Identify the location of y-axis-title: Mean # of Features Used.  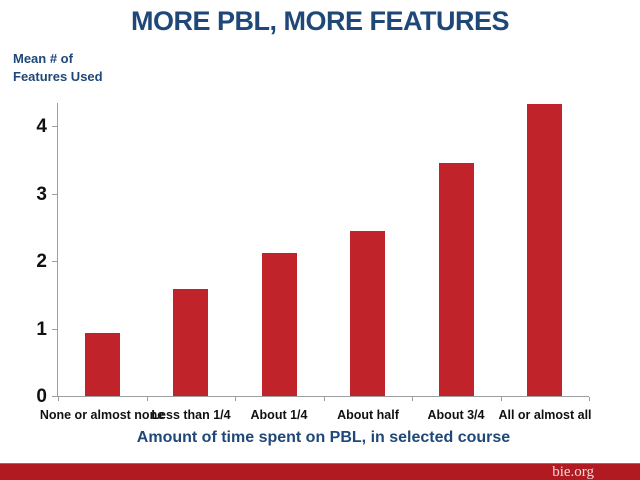
(58, 67).